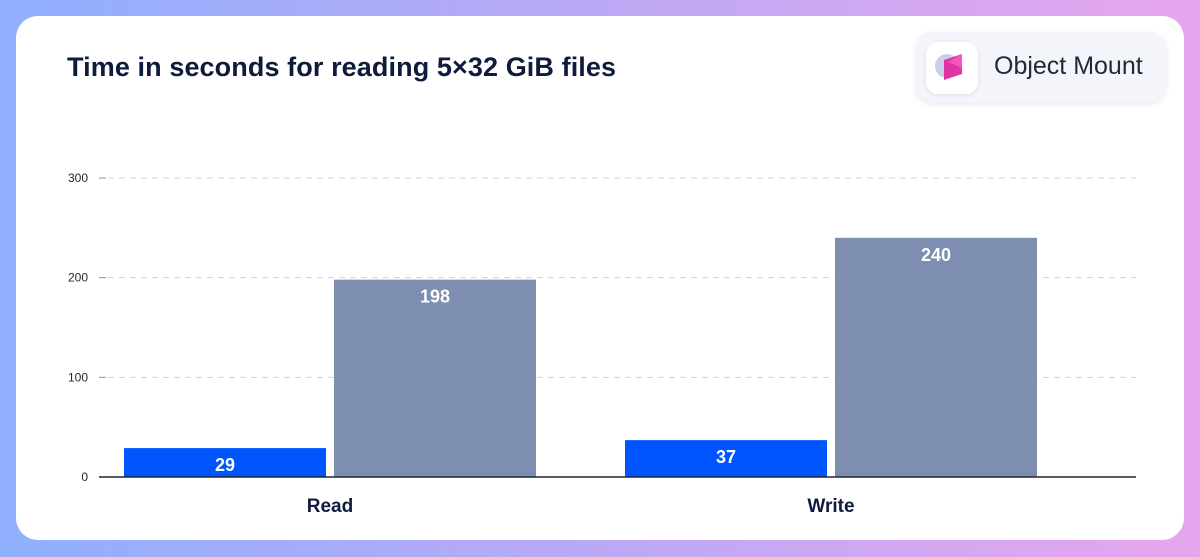 Image resolution: width=1200 pixels, height=557 pixels. I want to click on brand-badge: Object Mount, so click(1041, 67).